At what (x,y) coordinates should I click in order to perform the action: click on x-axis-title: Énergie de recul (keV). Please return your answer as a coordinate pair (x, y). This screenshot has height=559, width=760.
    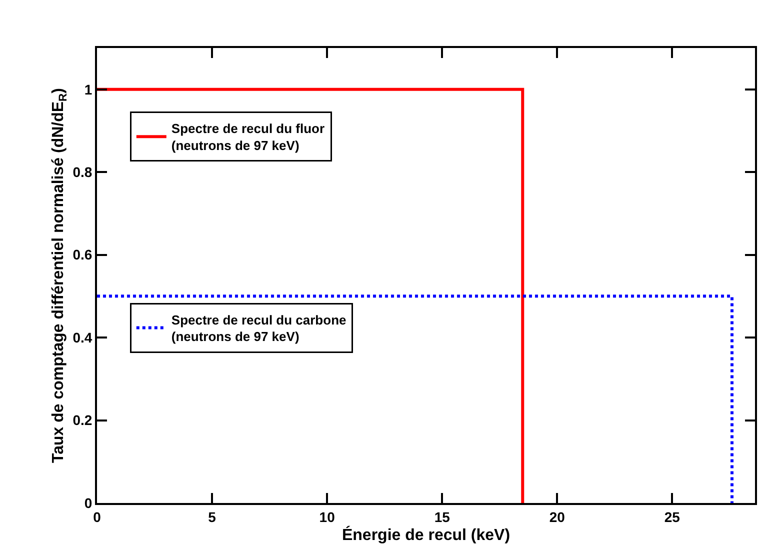
    Looking at the image, I should click on (426, 534).